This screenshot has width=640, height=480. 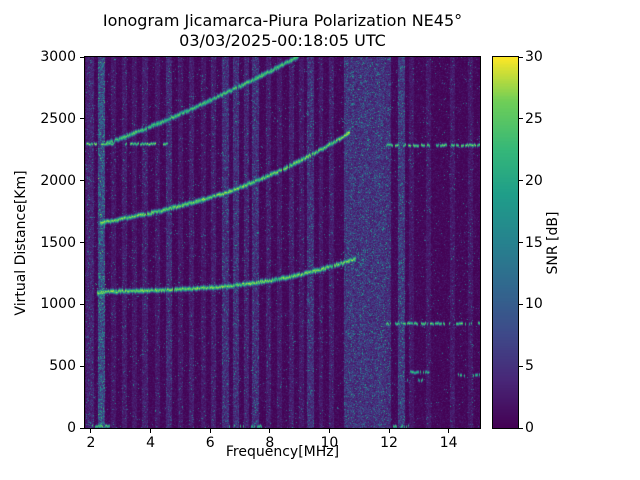 What do you see at coordinates (282, 452) in the screenshot?
I see `x-axis-label: Frequency[MHz]` at bounding box center [282, 452].